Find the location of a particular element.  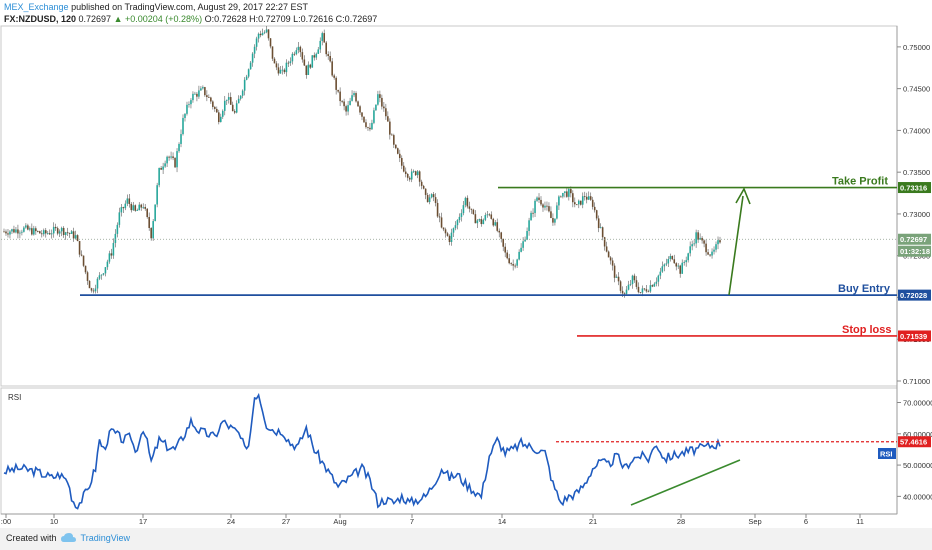

time-tick-label: 24 is located at coordinates (231, 521).